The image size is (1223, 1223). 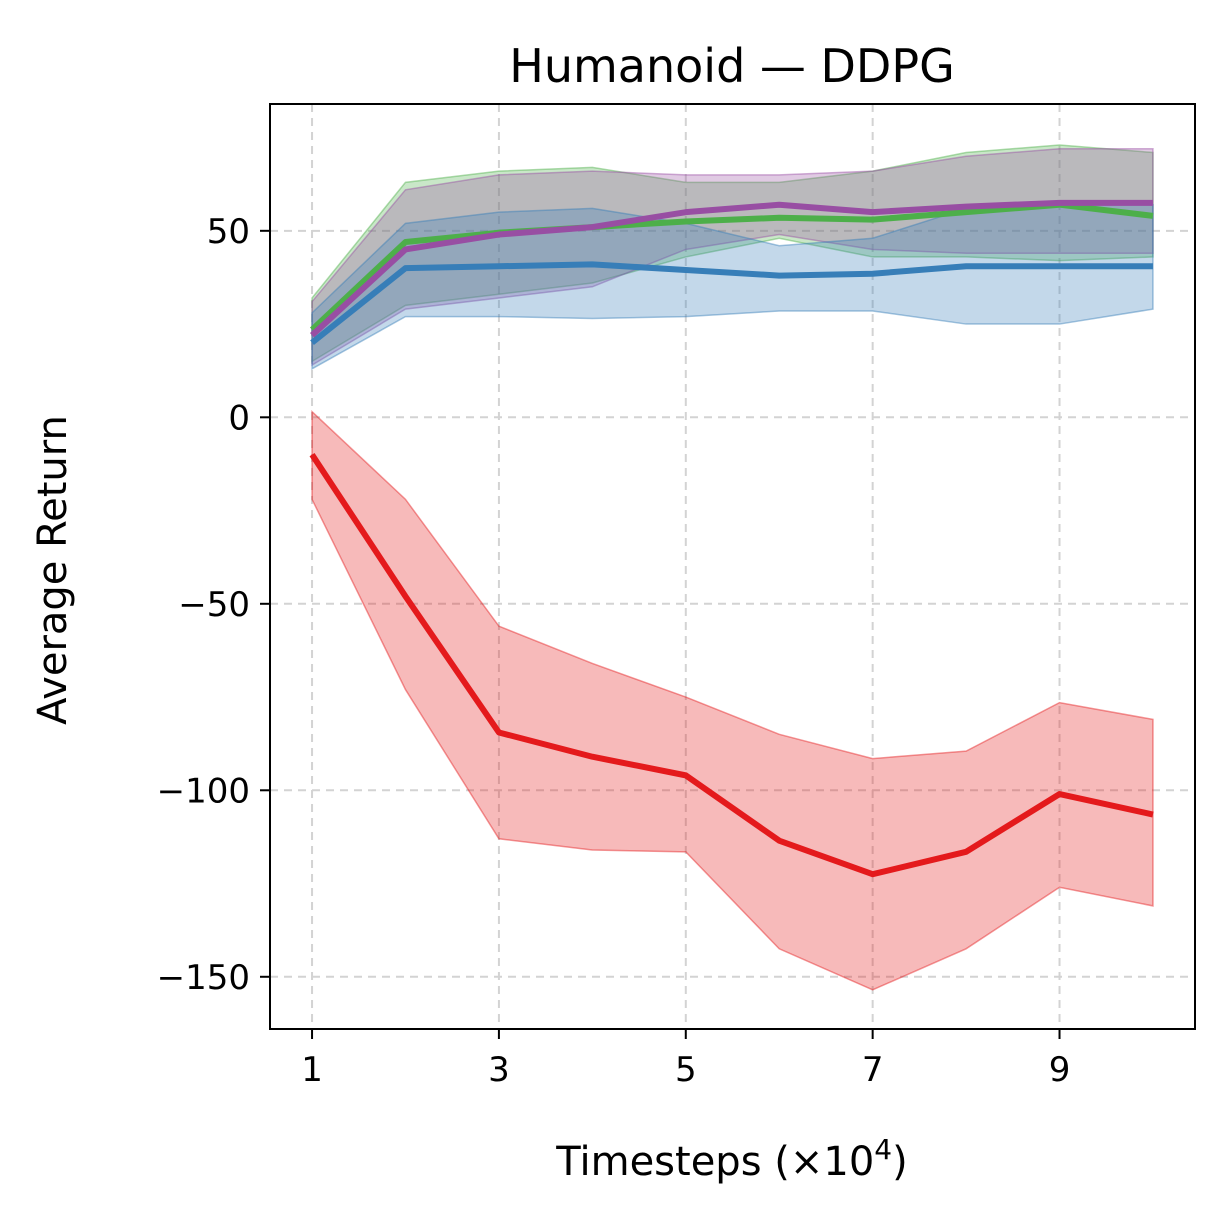 I want to click on y-tick-label: 50, so click(x=228, y=232).